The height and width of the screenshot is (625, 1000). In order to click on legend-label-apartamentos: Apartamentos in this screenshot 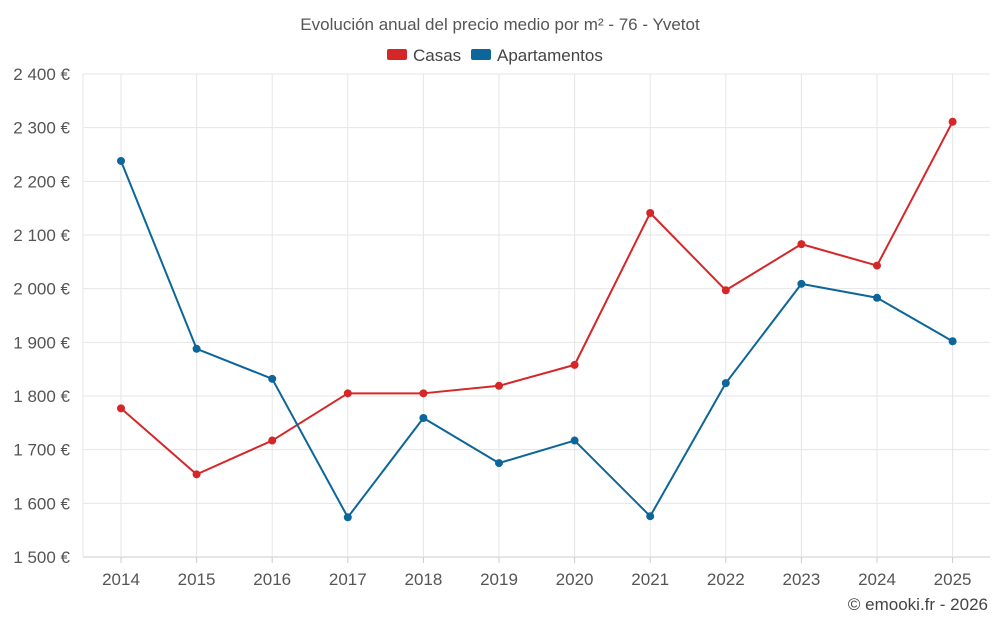, I will do `click(550, 55)`.